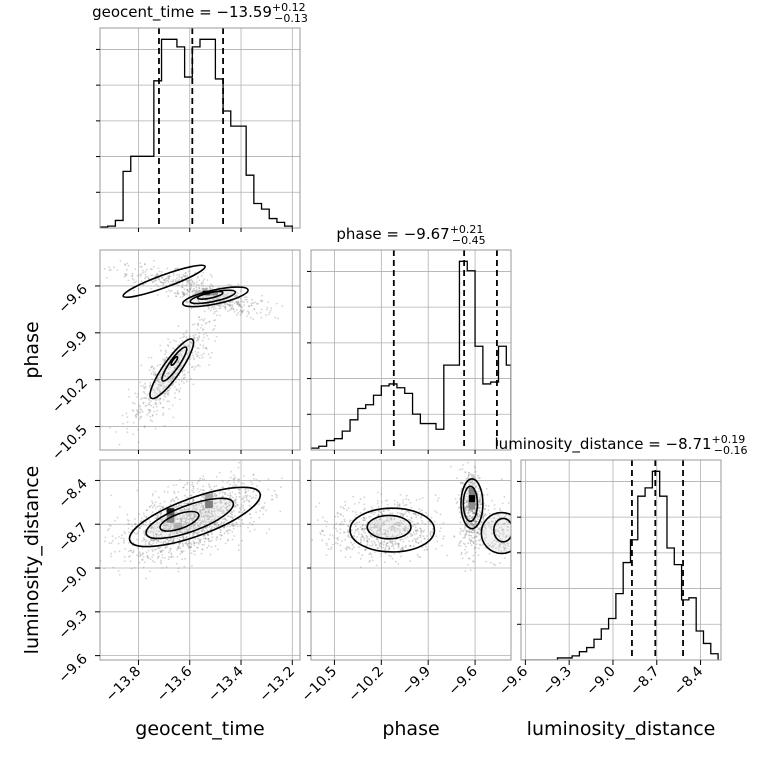 The width and height of the screenshot is (760, 760). I want to click on contour-line, so click(495, 533).